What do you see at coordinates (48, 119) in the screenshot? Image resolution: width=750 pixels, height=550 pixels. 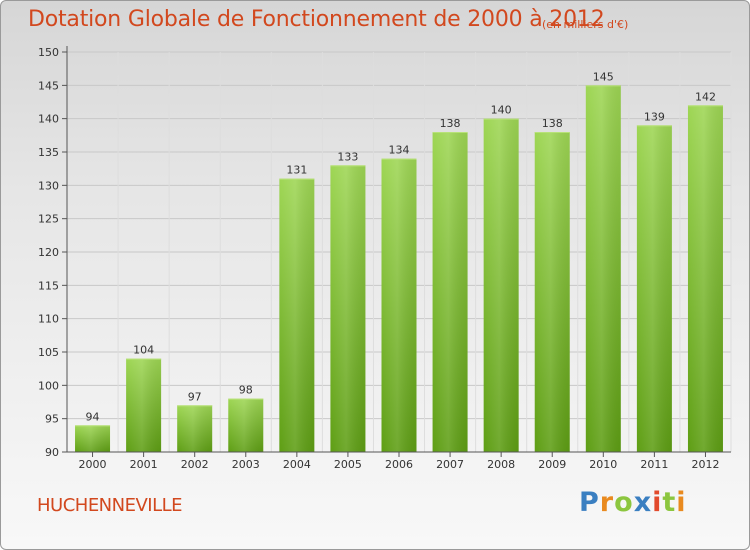 I see `y-tick-label: 140` at bounding box center [48, 119].